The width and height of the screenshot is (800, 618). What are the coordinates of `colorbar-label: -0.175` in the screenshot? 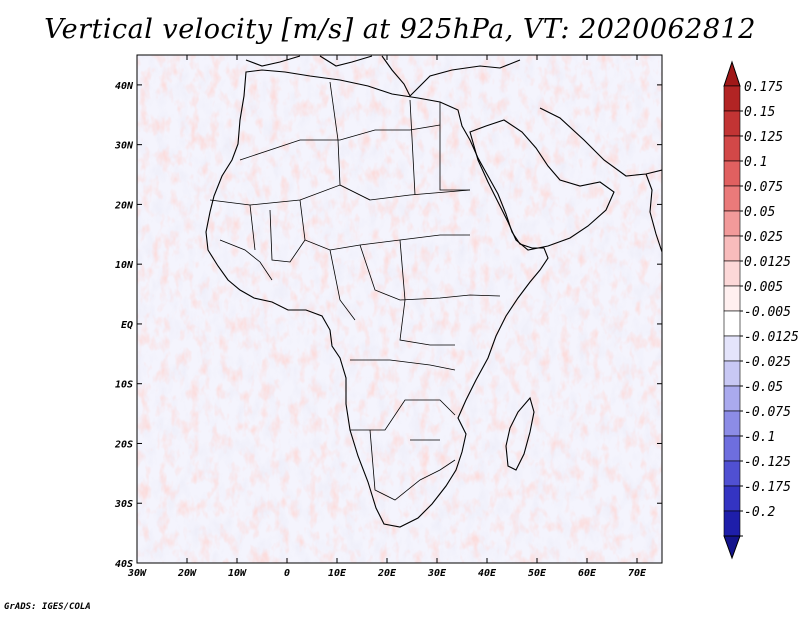 It's located at (767, 487).